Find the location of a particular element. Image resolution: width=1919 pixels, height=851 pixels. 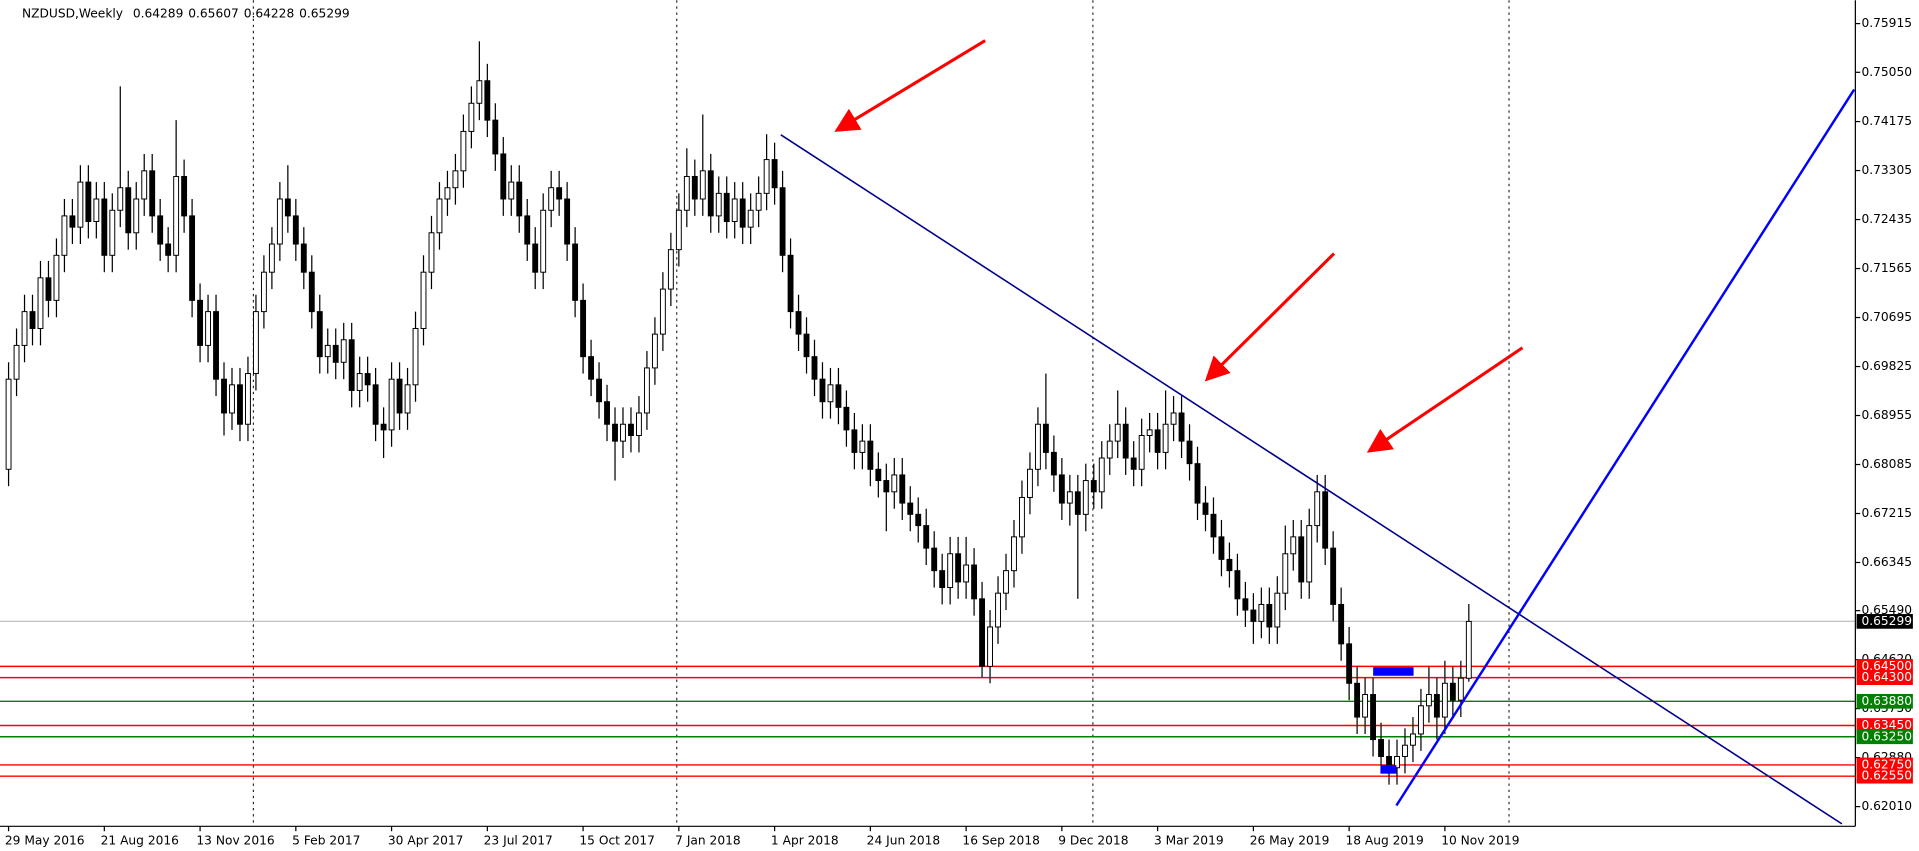

zone is located at coordinates (1393, 671).